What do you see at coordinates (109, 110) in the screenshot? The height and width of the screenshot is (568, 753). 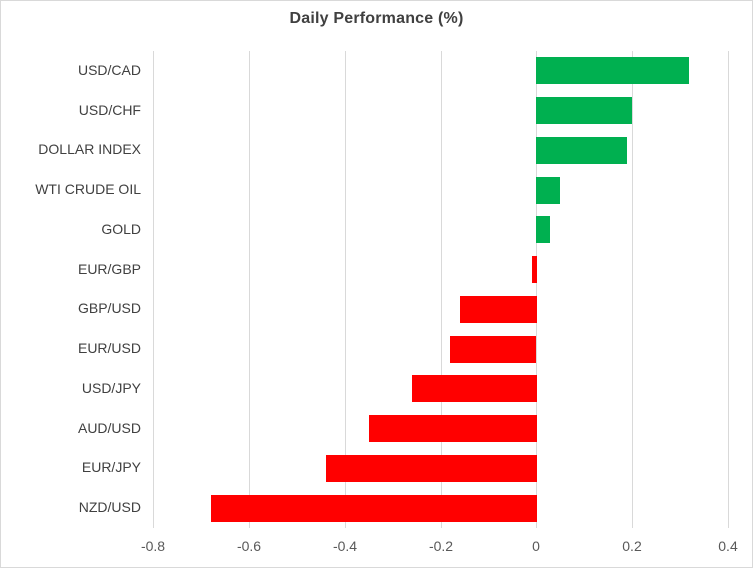 I see `category-label: USD/CHF` at bounding box center [109, 110].